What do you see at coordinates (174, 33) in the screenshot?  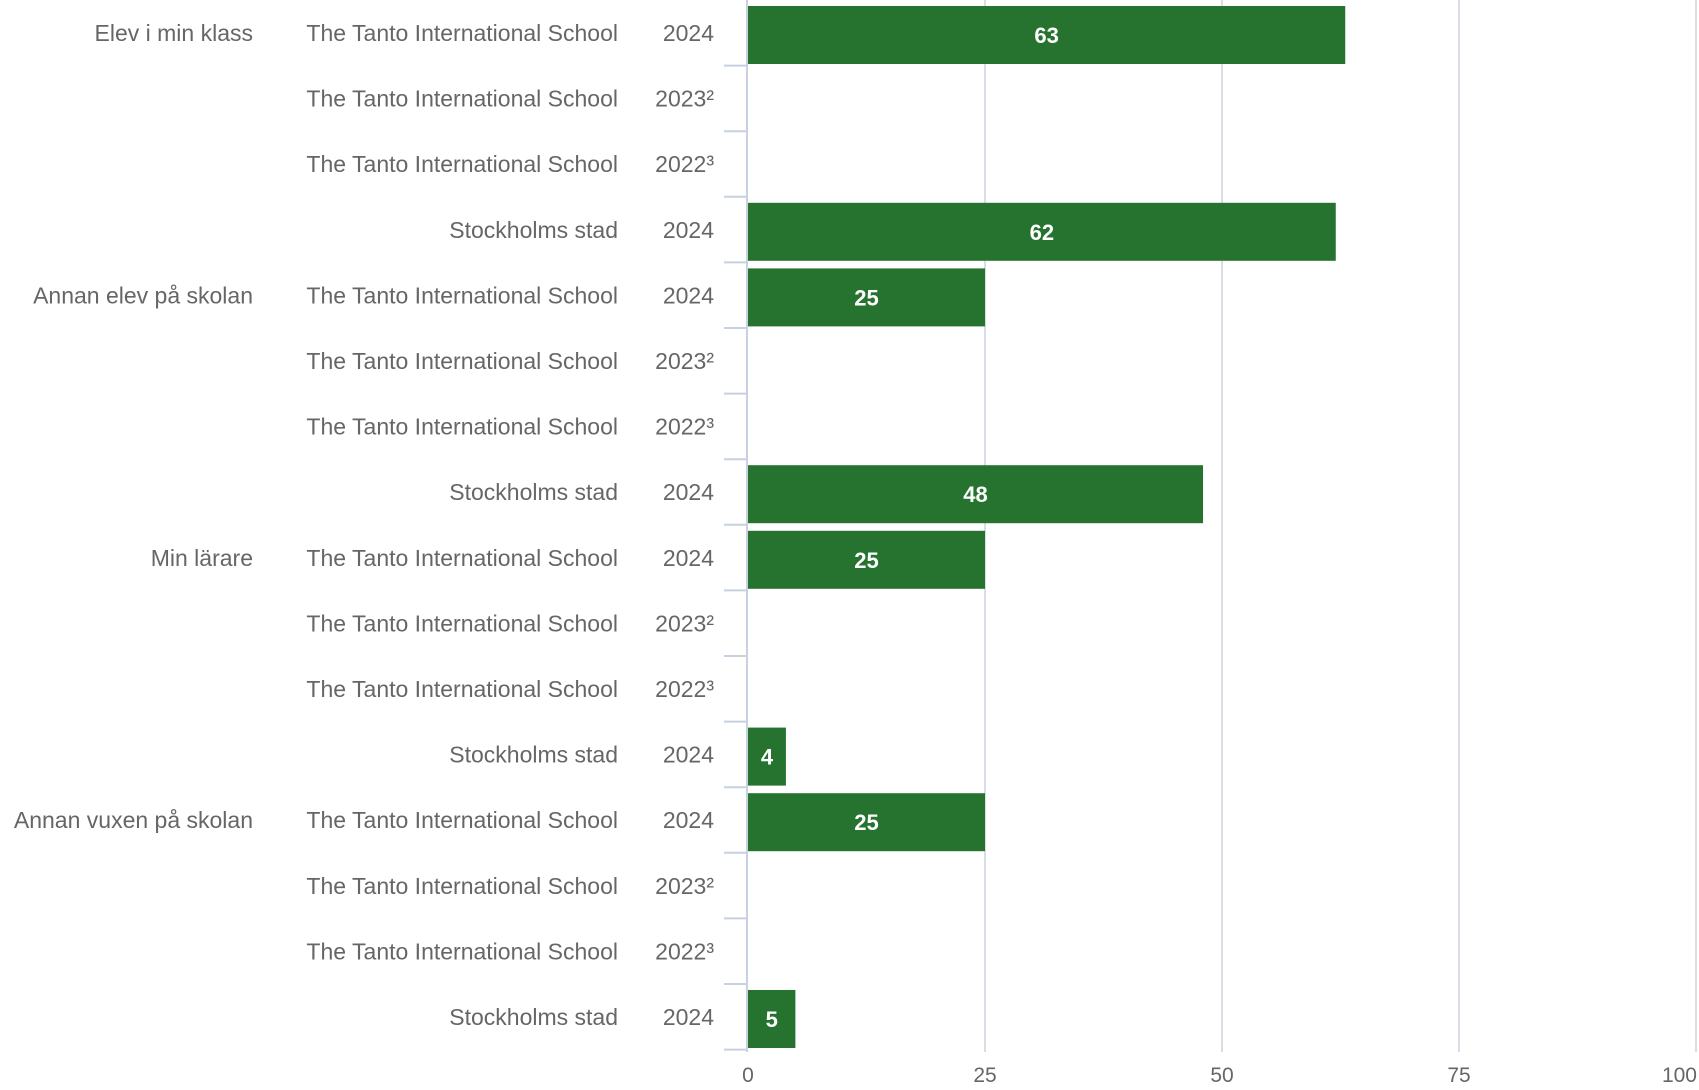 I see `group-label: Elev i min klass` at bounding box center [174, 33].